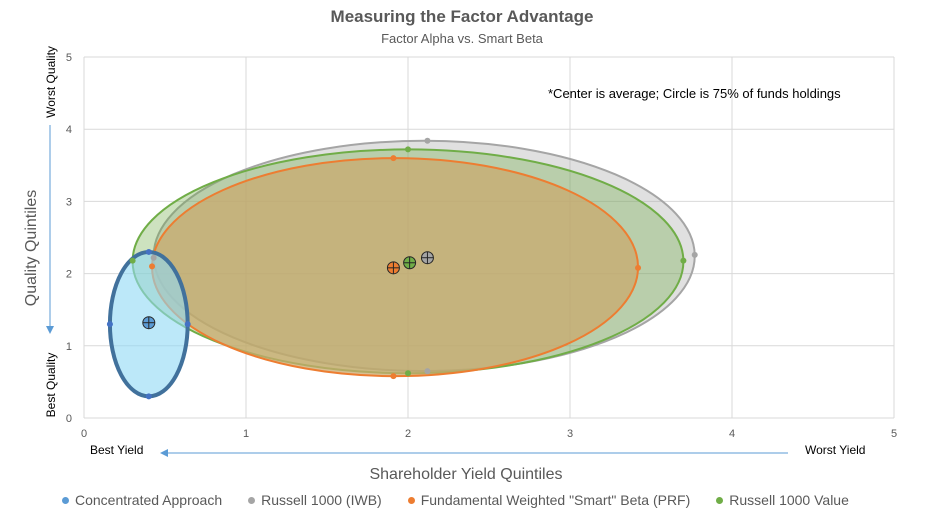 Image resolution: width=925 pixels, height=528 pixels. What do you see at coordinates (408, 434) in the screenshot?
I see `x-tick-label: 2` at bounding box center [408, 434].